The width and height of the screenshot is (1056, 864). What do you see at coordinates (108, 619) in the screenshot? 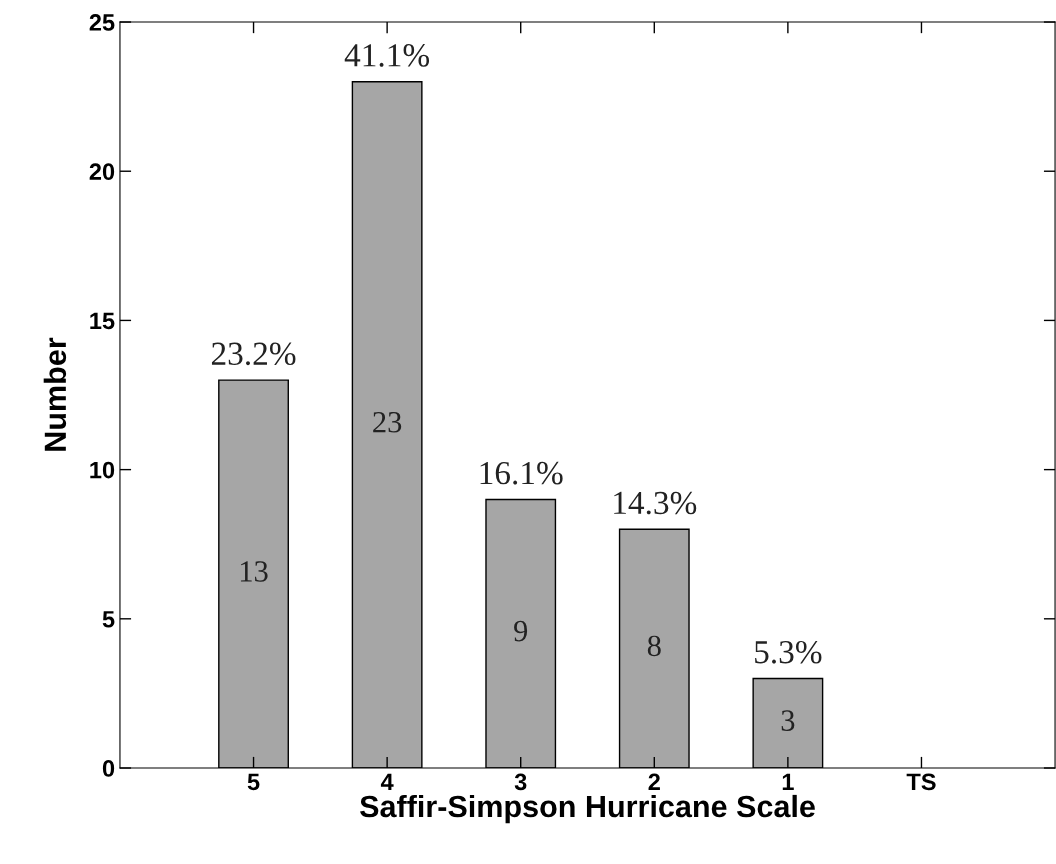
I see `y-tick-label: 5` at bounding box center [108, 619].